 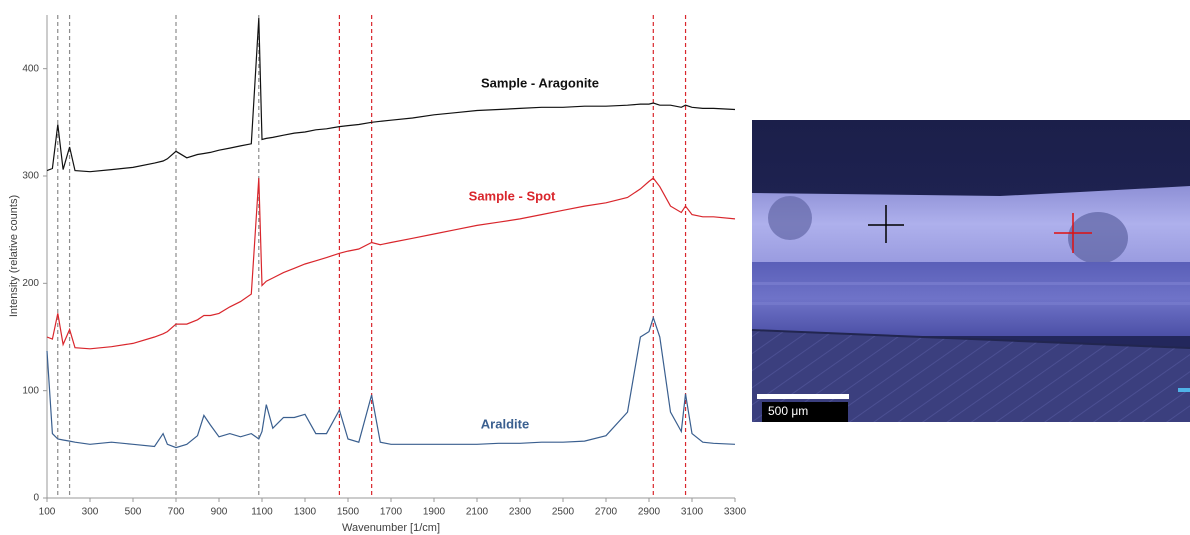 What do you see at coordinates (971, 224) in the screenshot?
I see `sample-layer` at bounding box center [971, 224].